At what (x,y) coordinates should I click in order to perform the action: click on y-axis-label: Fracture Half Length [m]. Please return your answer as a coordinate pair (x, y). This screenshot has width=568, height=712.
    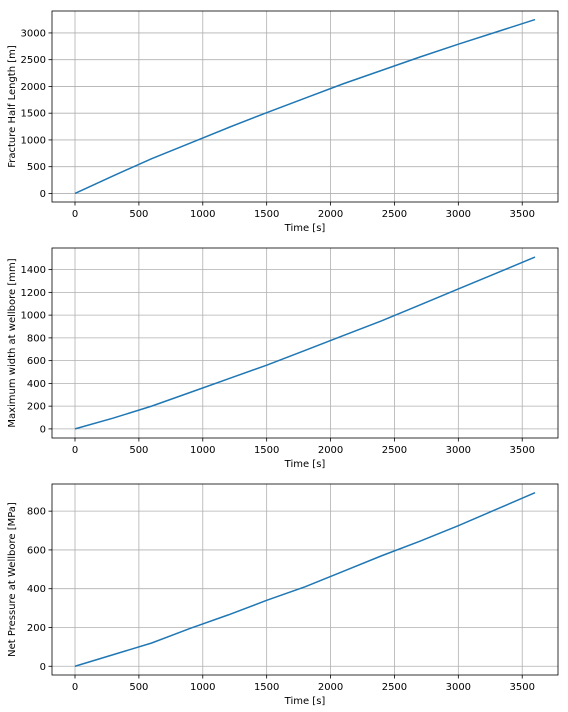
    Looking at the image, I should click on (12, 106).